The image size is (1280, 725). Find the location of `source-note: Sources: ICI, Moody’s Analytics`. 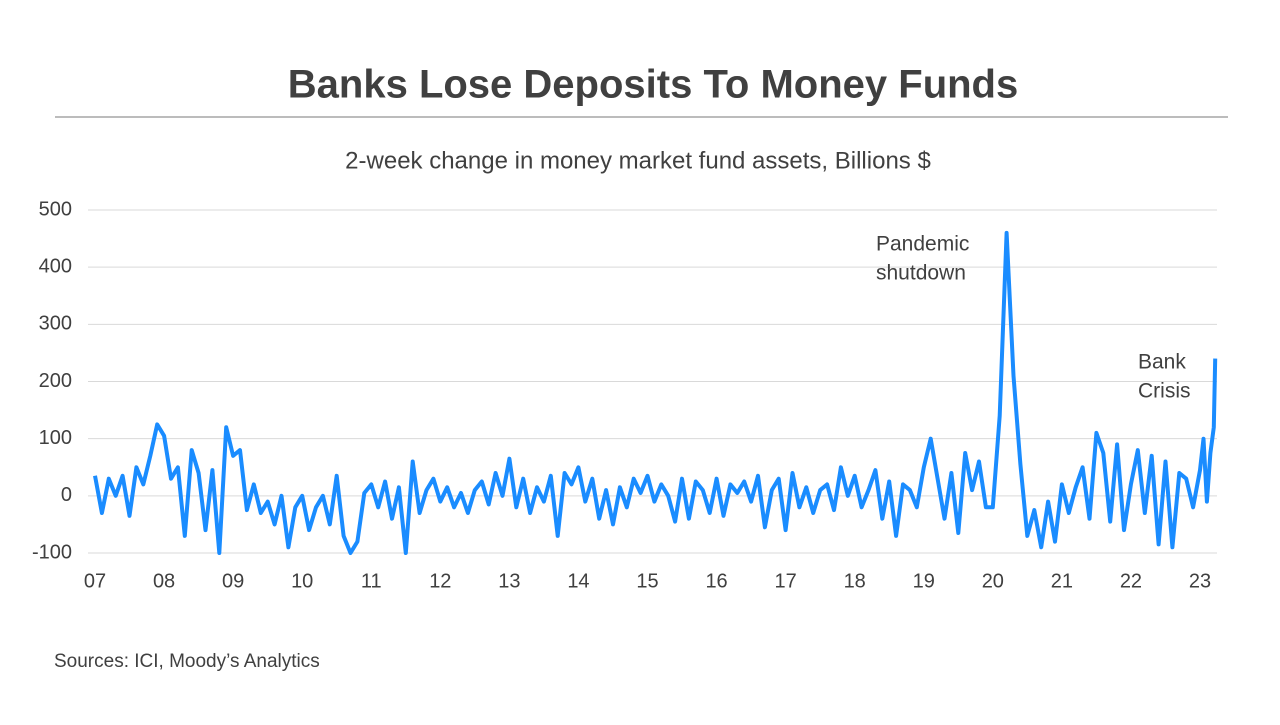

source-note: Sources: ICI, Moody’s Analytics is located at coordinates (187, 661).